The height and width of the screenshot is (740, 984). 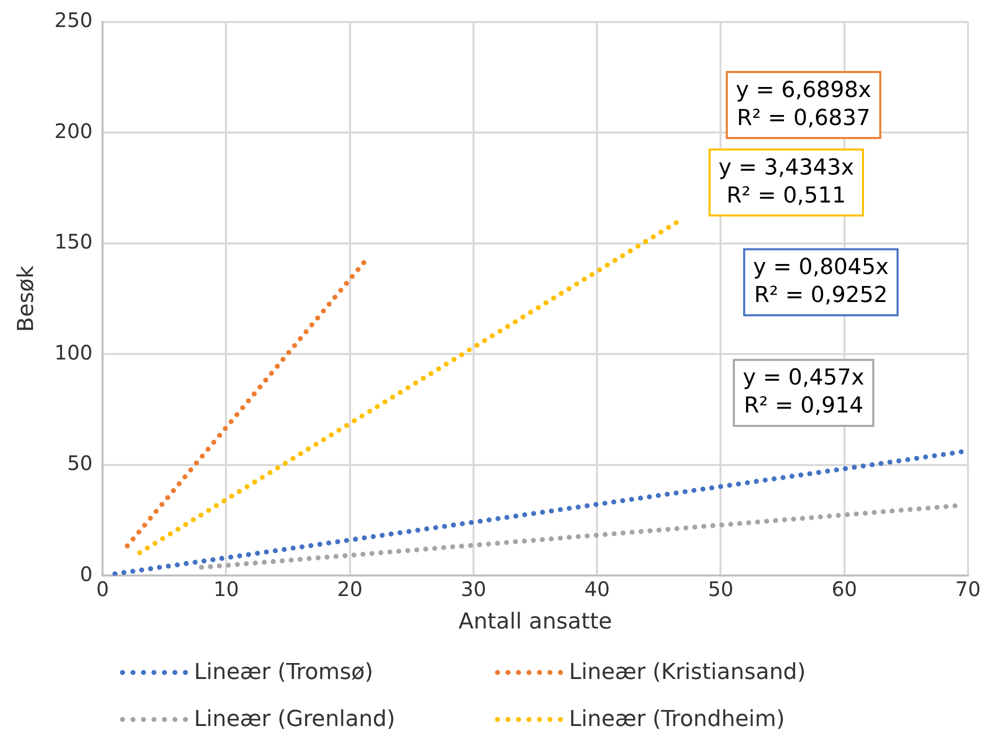 I want to click on x-tick-label: 0, so click(x=102, y=588).